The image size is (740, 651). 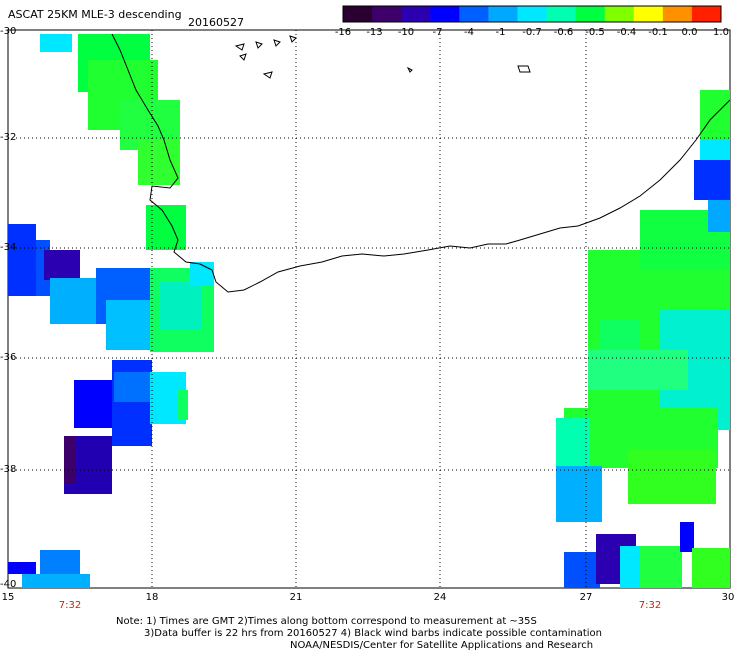 What do you see at coordinates (8, 469) in the screenshot?
I see `lat-label: -38` at bounding box center [8, 469].